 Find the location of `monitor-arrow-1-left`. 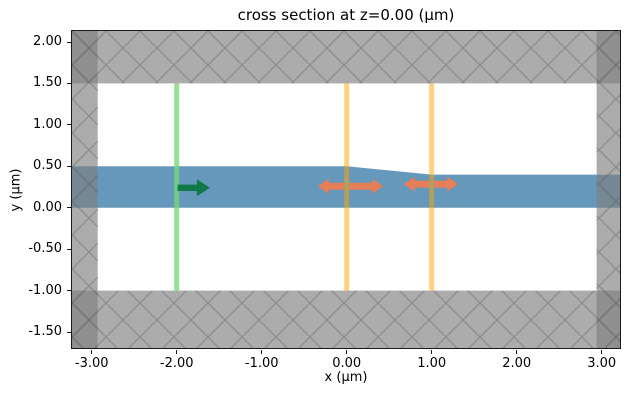

monitor-arrow-1-left is located at coordinates (331, 186).